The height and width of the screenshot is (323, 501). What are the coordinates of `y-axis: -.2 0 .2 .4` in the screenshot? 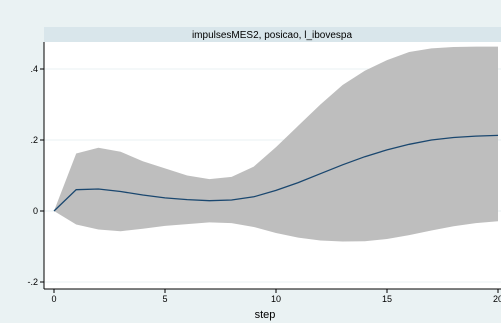 It's located at (36, 165).